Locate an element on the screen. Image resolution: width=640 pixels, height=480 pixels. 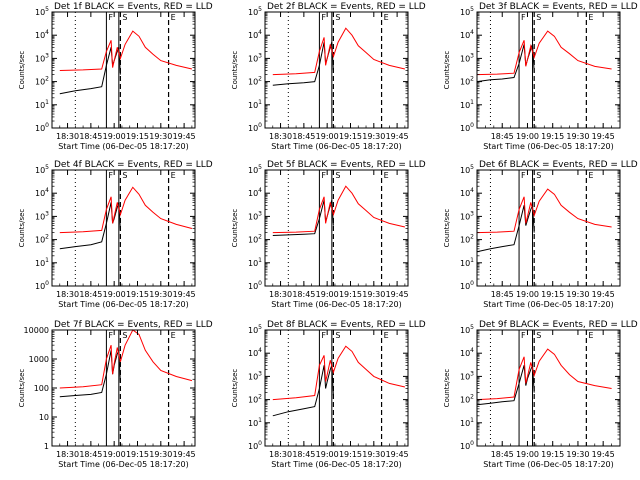
y-tick-label: 1 is located at coordinates (46, 446).